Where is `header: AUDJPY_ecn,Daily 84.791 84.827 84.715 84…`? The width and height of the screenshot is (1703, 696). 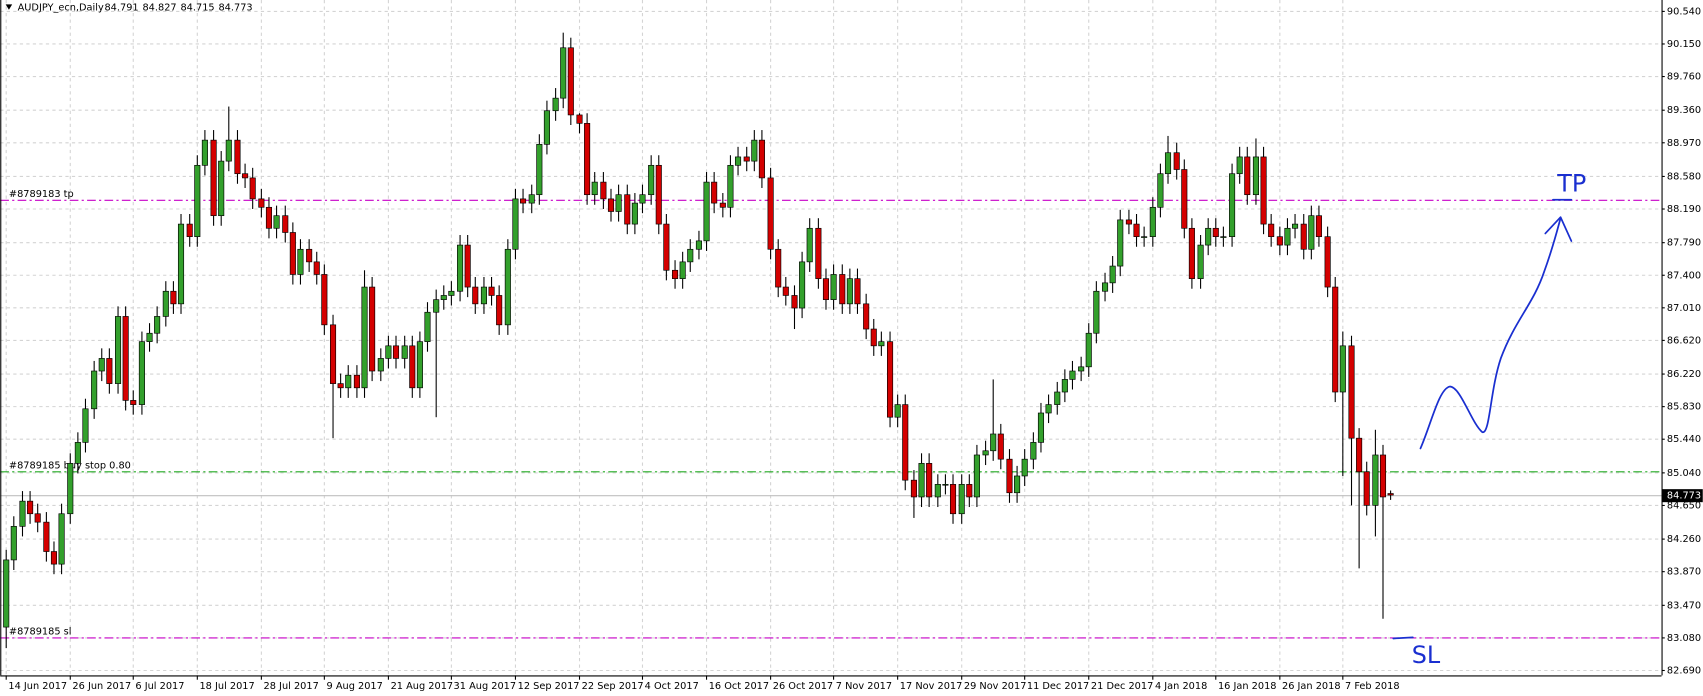
header: AUDJPY_ecn,Daily 84.791 84.827 84.715 84… is located at coordinates (129, 8).